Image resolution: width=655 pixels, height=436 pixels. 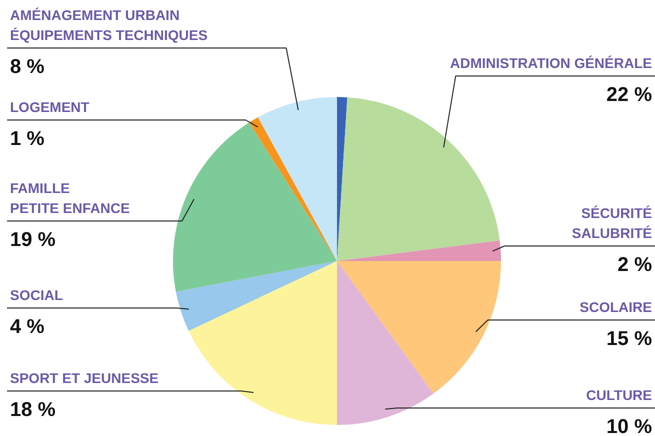 What do you see at coordinates (84, 378) in the screenshot?
I see `slice-label: SPORT ET JEUNESSE` at bounding box center [84, 378].